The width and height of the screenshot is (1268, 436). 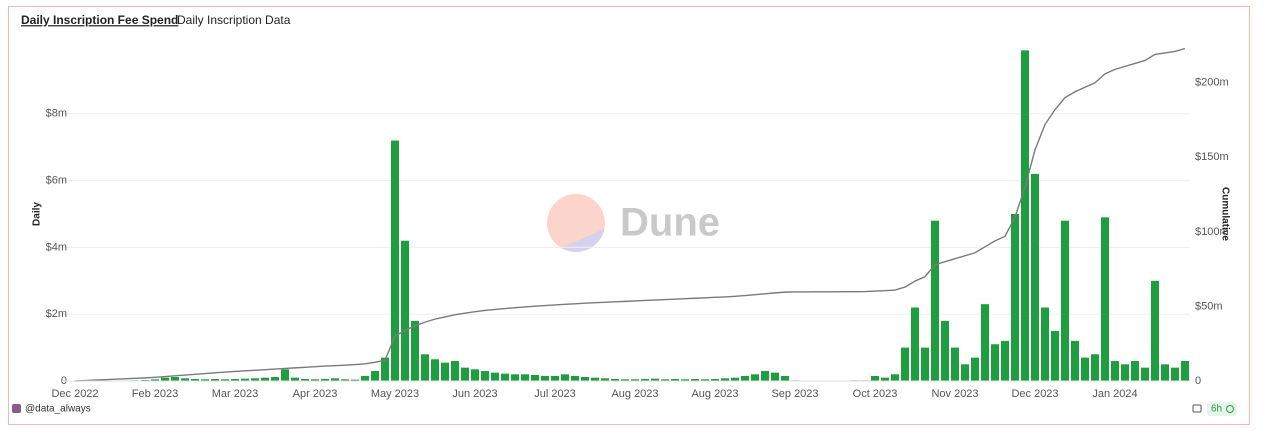 I want to click on camera-icon, so click(x=1197, y=408).